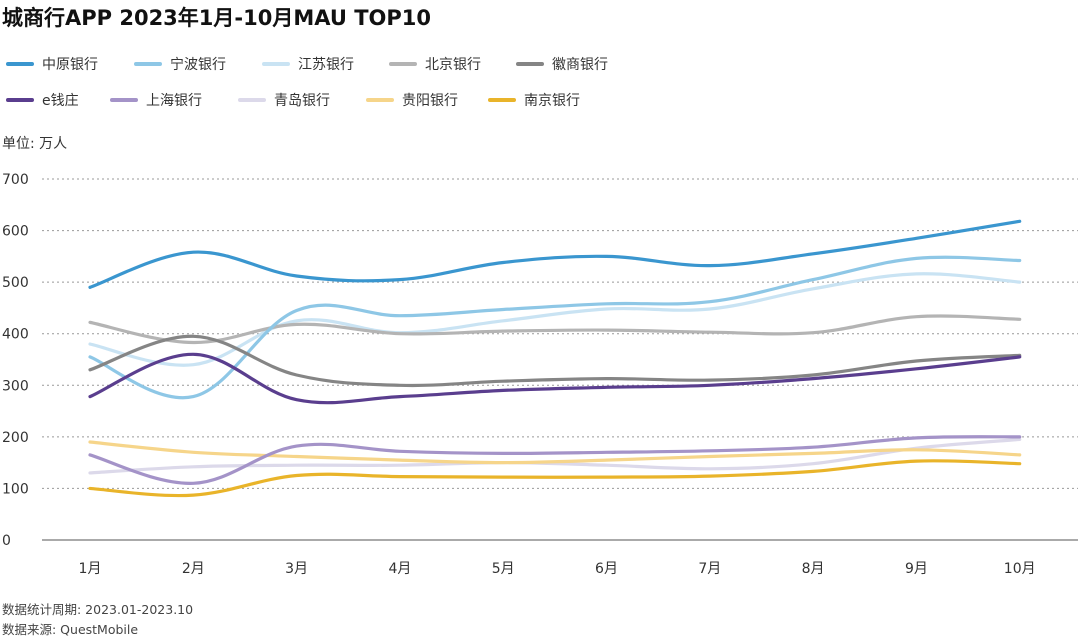 The height and width of the screenshot is (638, 1080). Describe the element at coordinates (557, 569) in the screenshot. I see `x-tick-labels: 1月 2月 3月 4月 5月 6月 7月 8月 9月 10月` at that location.